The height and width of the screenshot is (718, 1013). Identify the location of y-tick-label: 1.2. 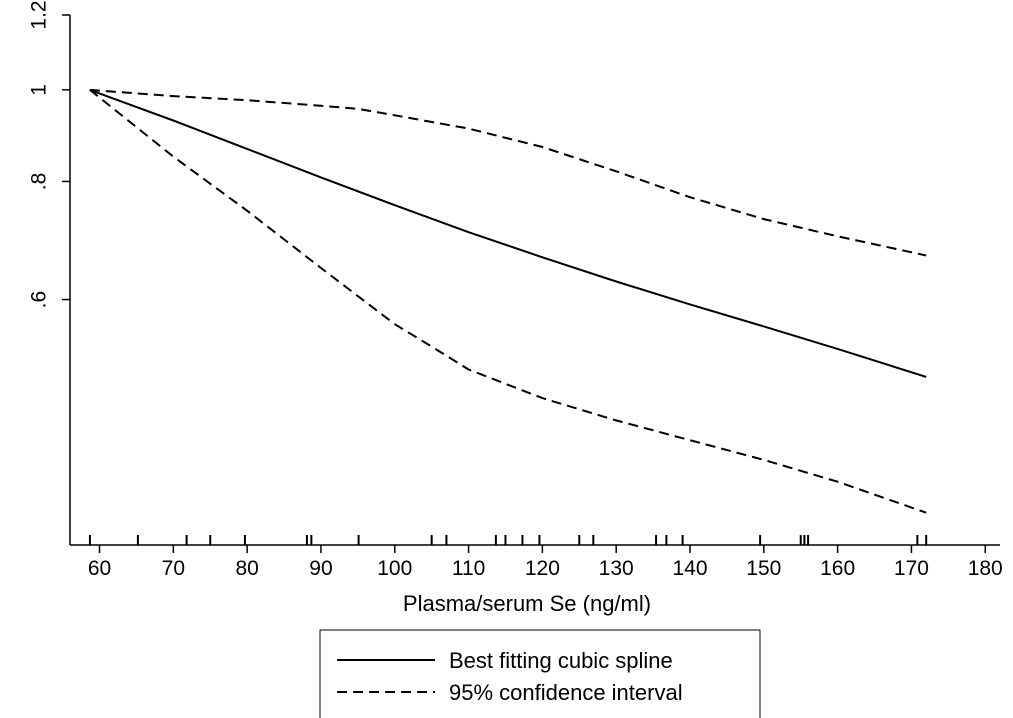
(39, 14).